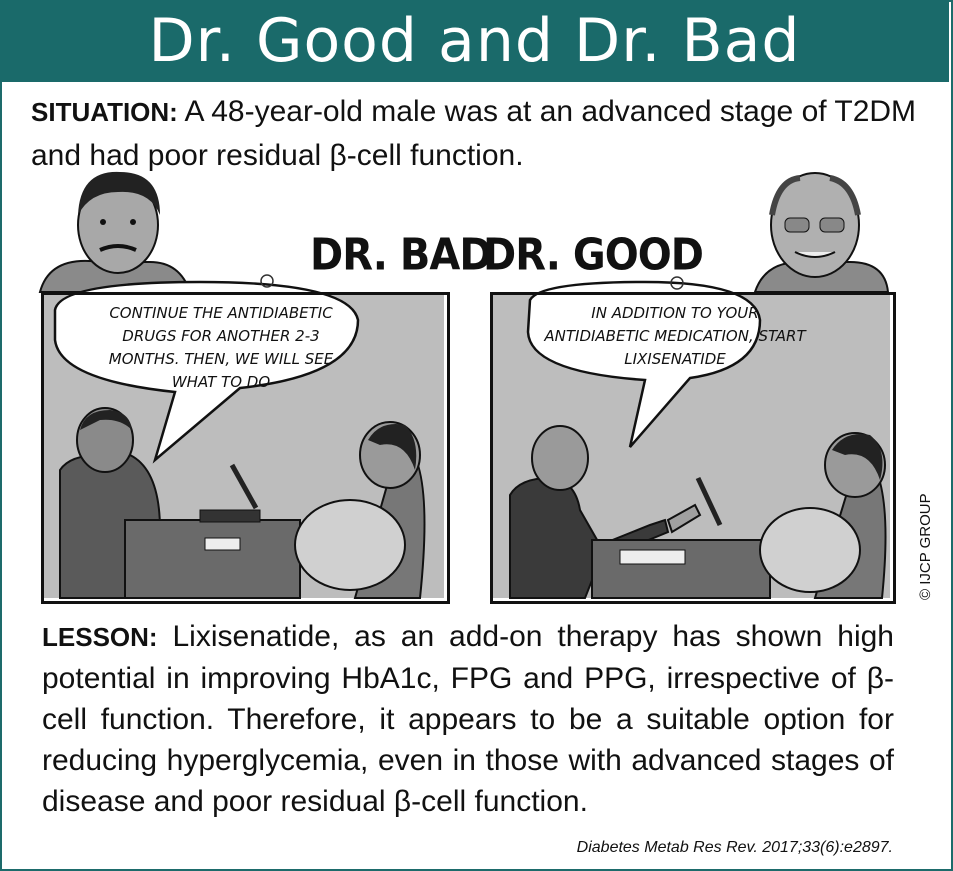 Image resolution: width=953 pixels, height=871 pixels. Describe the element at coordinates (401, 255) in the screenshot. I see `dr-bad-label: DR. BAD` at that location.